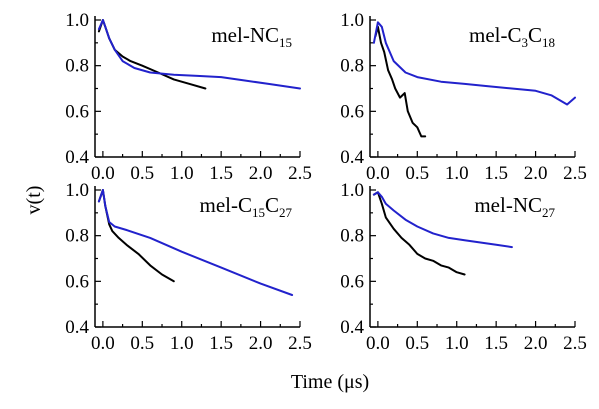 This screenshot has width=599, height=409. What do you see at coordinates (457, 343) in the screenshot?
I see `x-tick-label-bottom-right-2: 1.0` at bounding box center [457, 343].